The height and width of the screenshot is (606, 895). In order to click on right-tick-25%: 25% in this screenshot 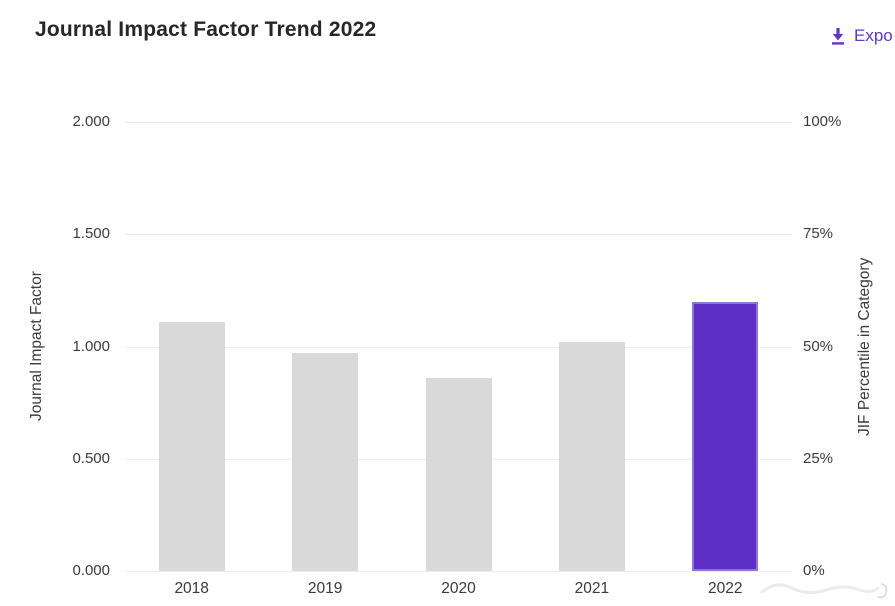, I will do `click(818, 458)`.